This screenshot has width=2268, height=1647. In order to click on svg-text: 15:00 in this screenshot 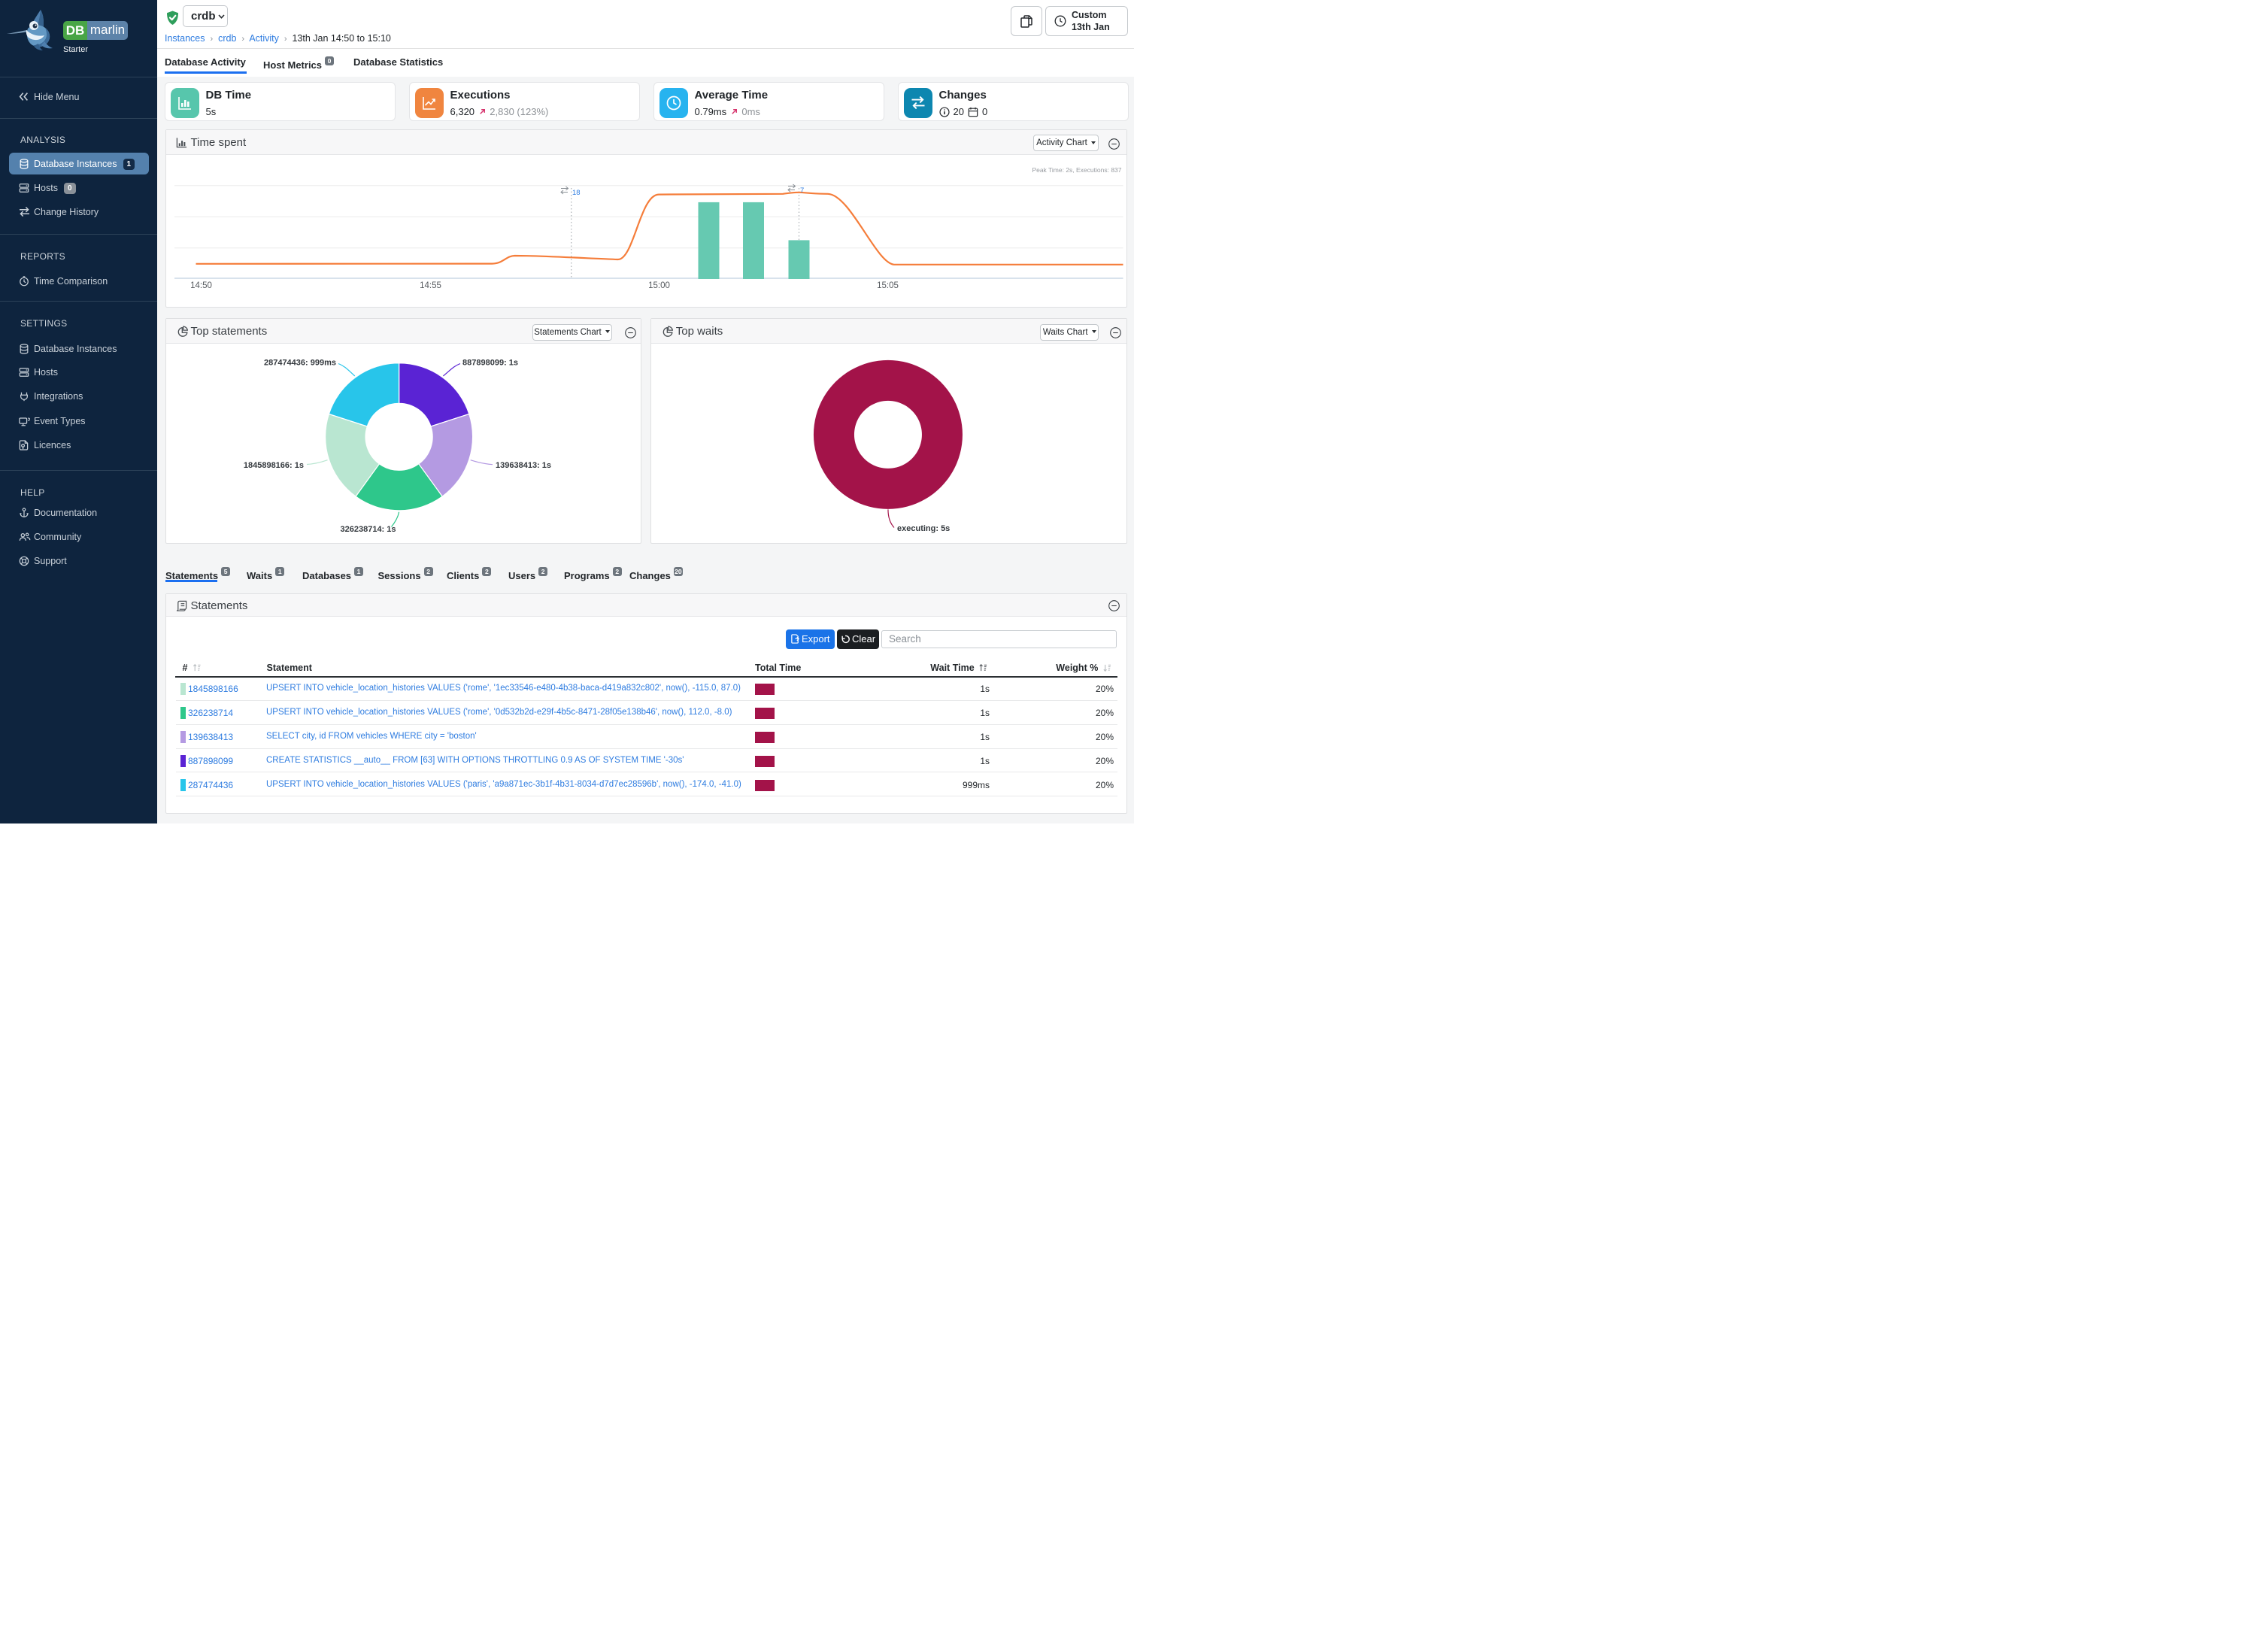, I will do `click(659, 285)`.